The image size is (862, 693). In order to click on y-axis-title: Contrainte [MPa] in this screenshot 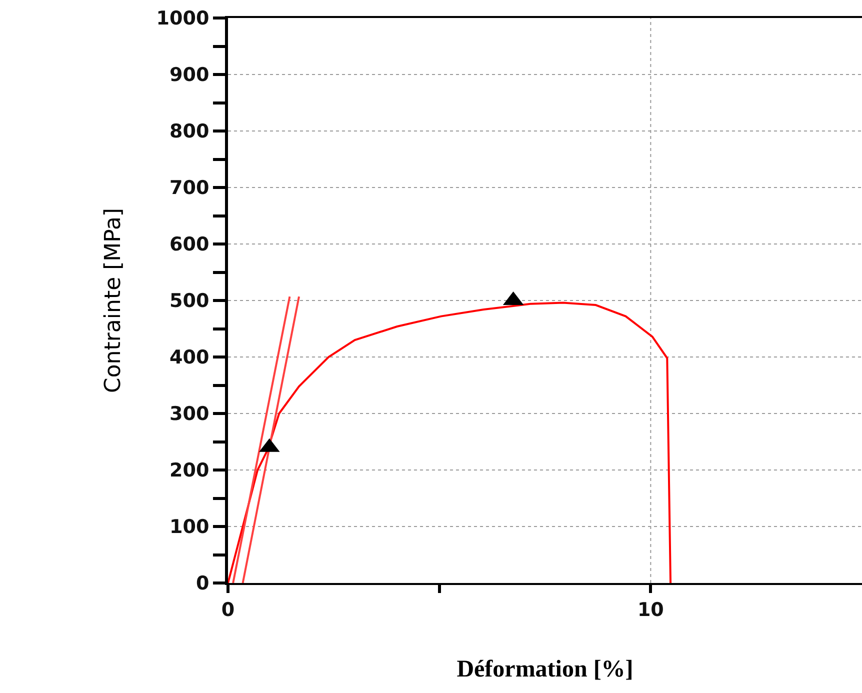, I will do `click(113, 301)`.